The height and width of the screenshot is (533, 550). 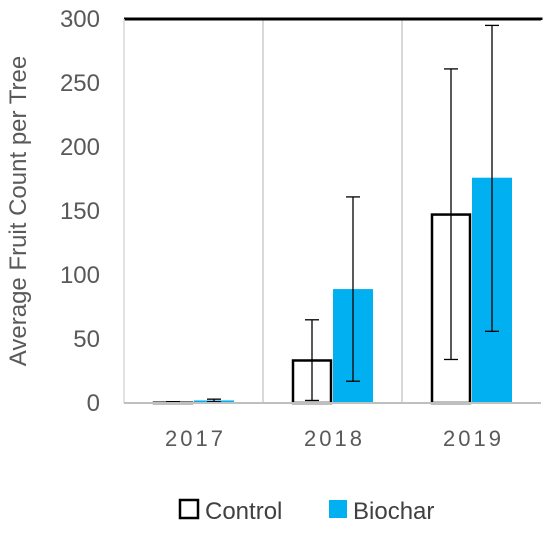 What do you see at coordinates (243, 511) in the screenshot?
I see `legend-label: Control` at bounding box center [243, 511].